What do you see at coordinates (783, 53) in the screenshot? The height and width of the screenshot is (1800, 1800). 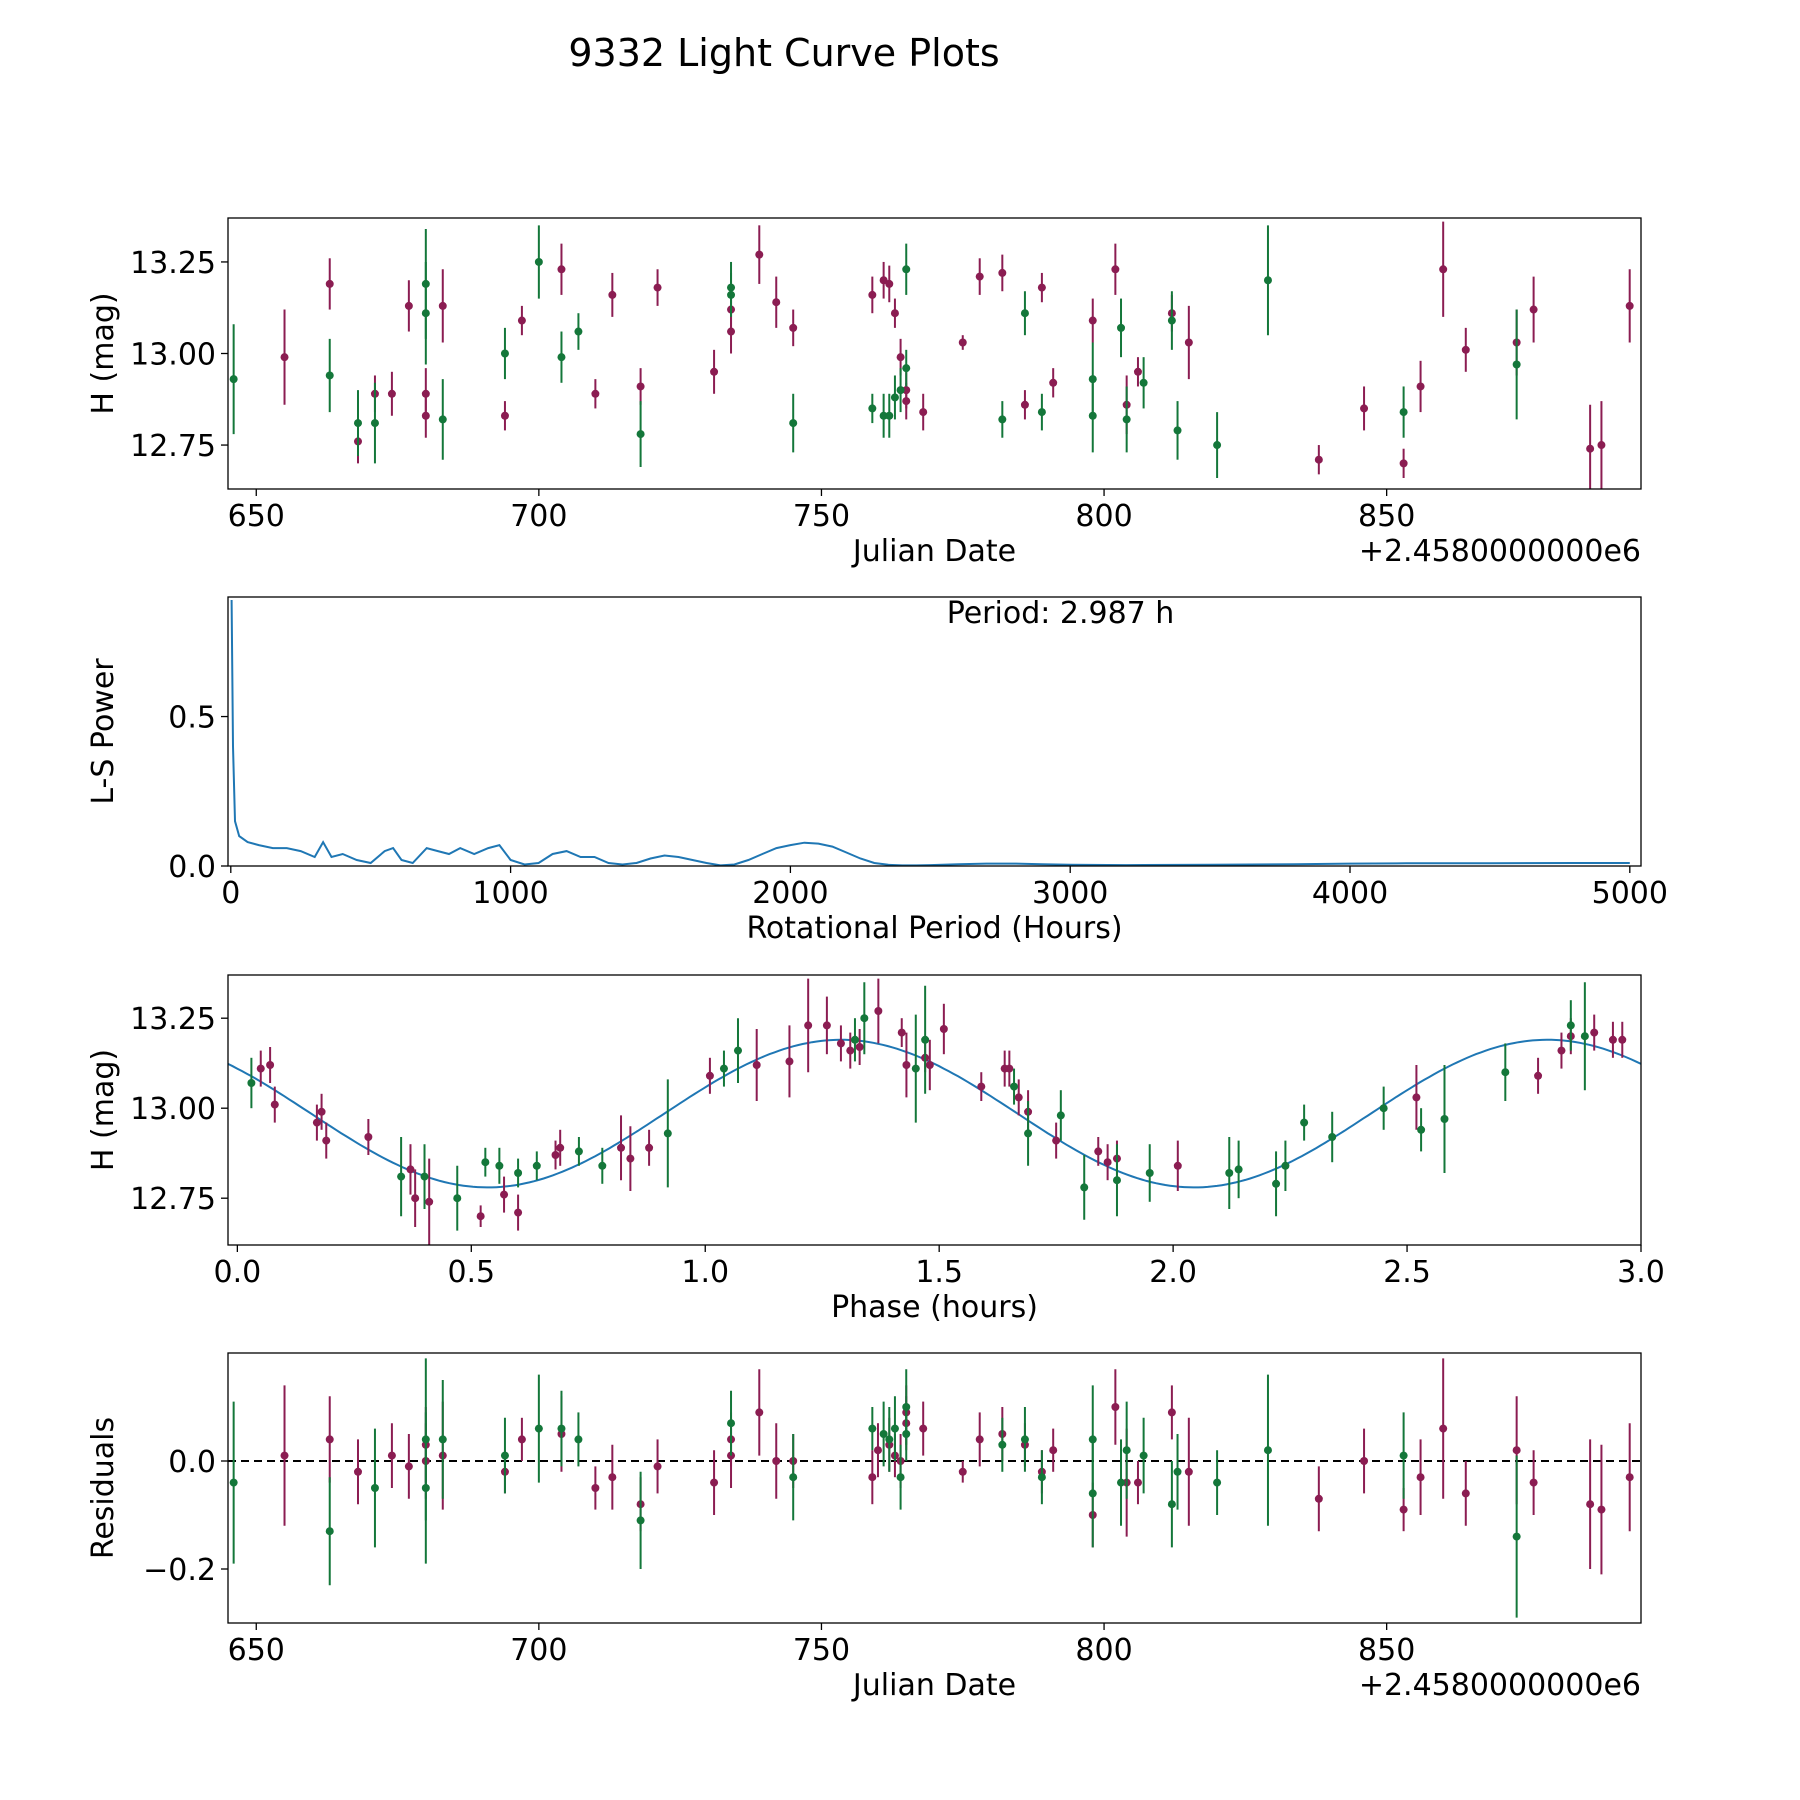 I see `figure-title: 9332 Light Curve Plots` at bounding box center [783, 53].